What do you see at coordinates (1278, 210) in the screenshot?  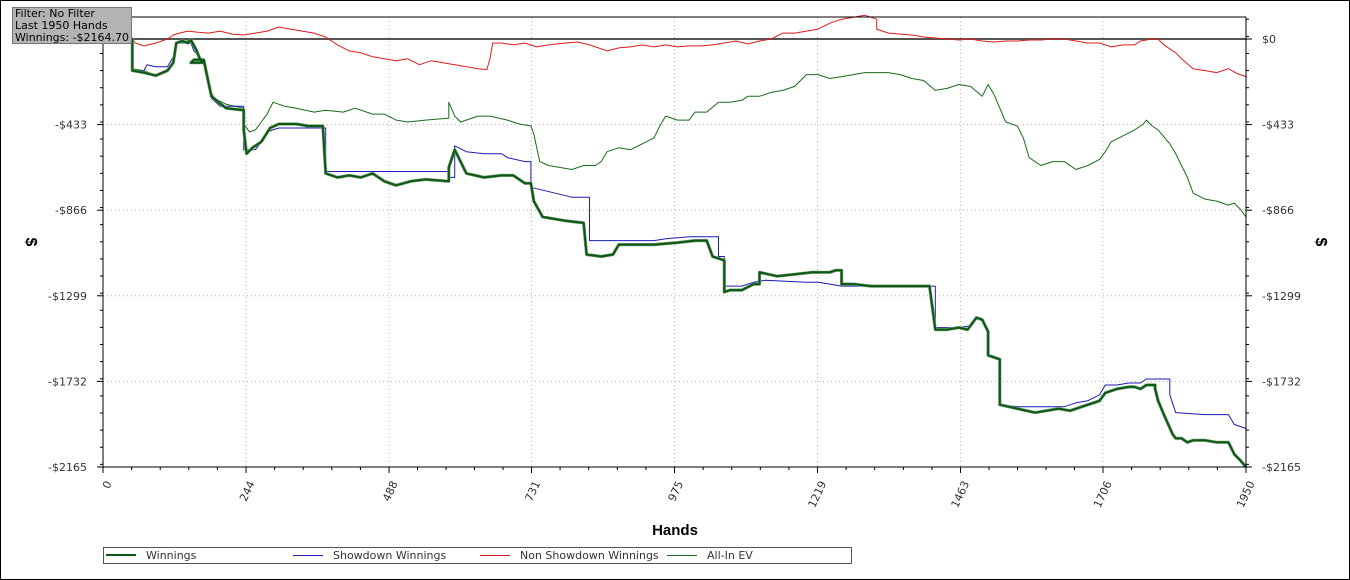 I see `y-tick-label-right: -$866` at bounding box center [1278, 210].